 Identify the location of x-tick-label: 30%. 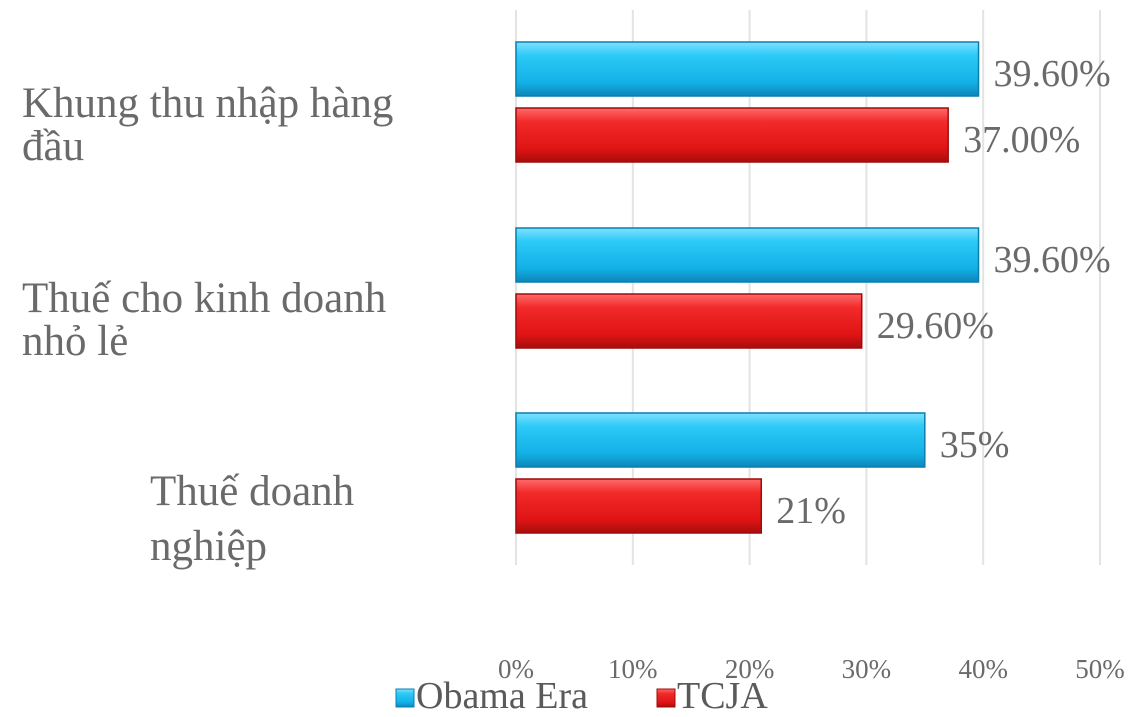
(867, 669).